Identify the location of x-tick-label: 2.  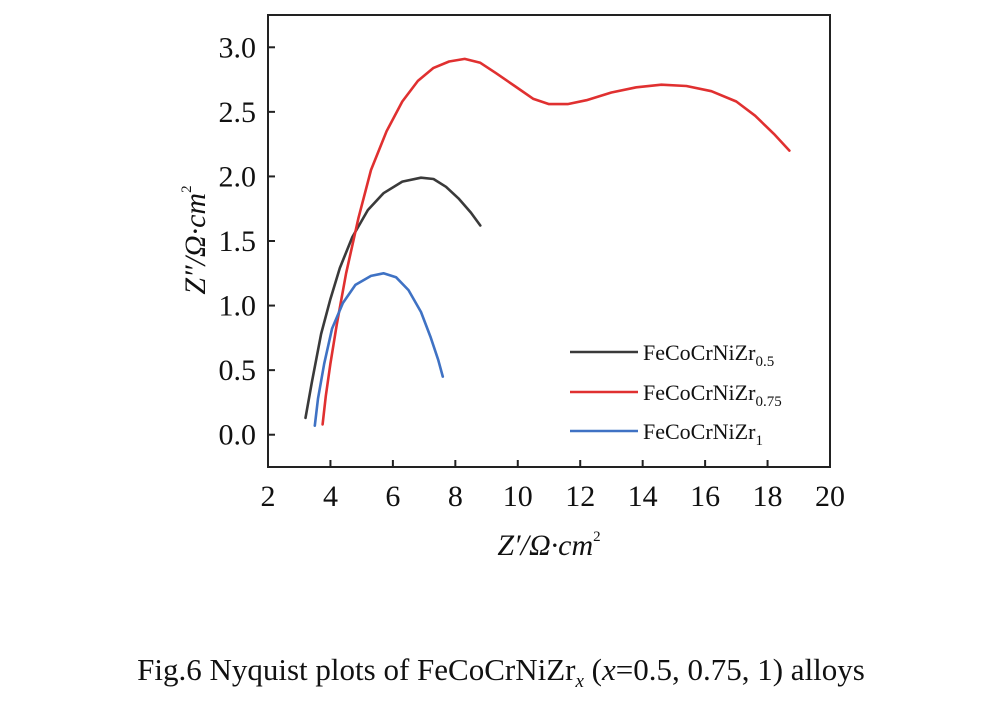
(268, 496).